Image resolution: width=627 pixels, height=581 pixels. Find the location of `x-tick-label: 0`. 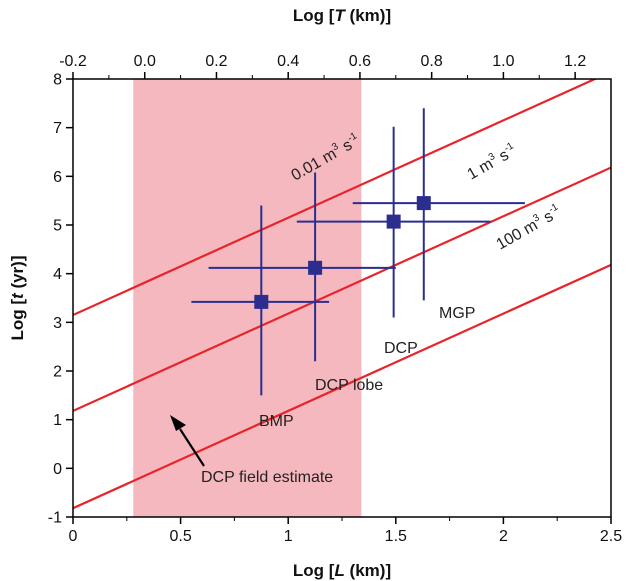

x-tick-label: 0 is located at coordinates (73, 536).